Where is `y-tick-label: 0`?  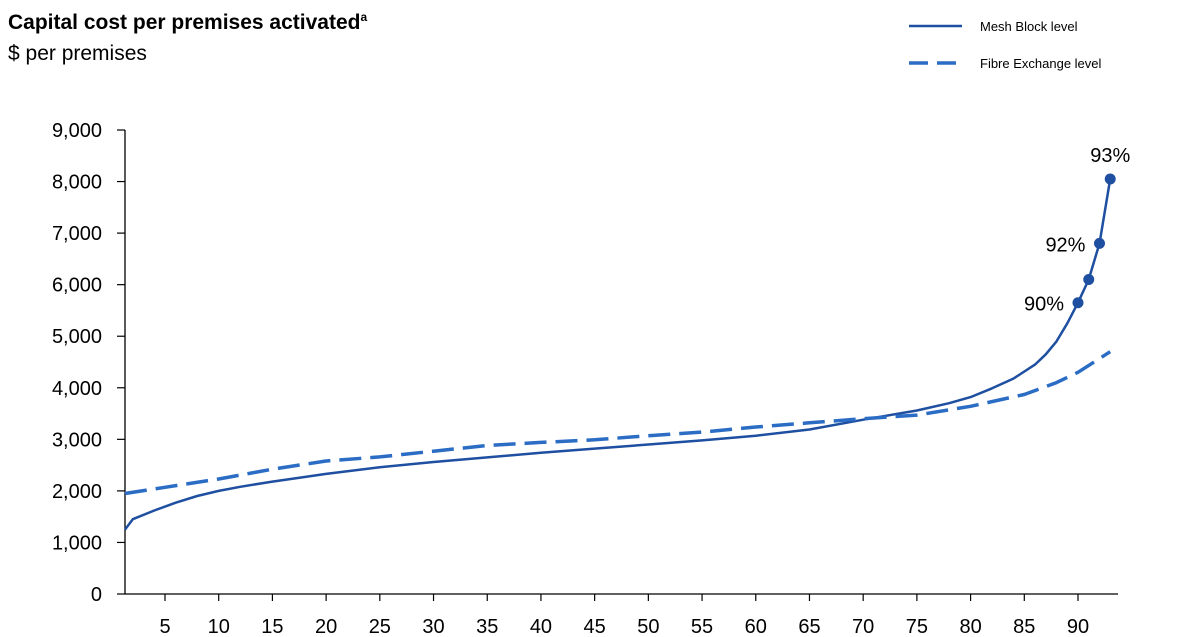 y-tick-label: 0 is located at coordinates (96, 595).